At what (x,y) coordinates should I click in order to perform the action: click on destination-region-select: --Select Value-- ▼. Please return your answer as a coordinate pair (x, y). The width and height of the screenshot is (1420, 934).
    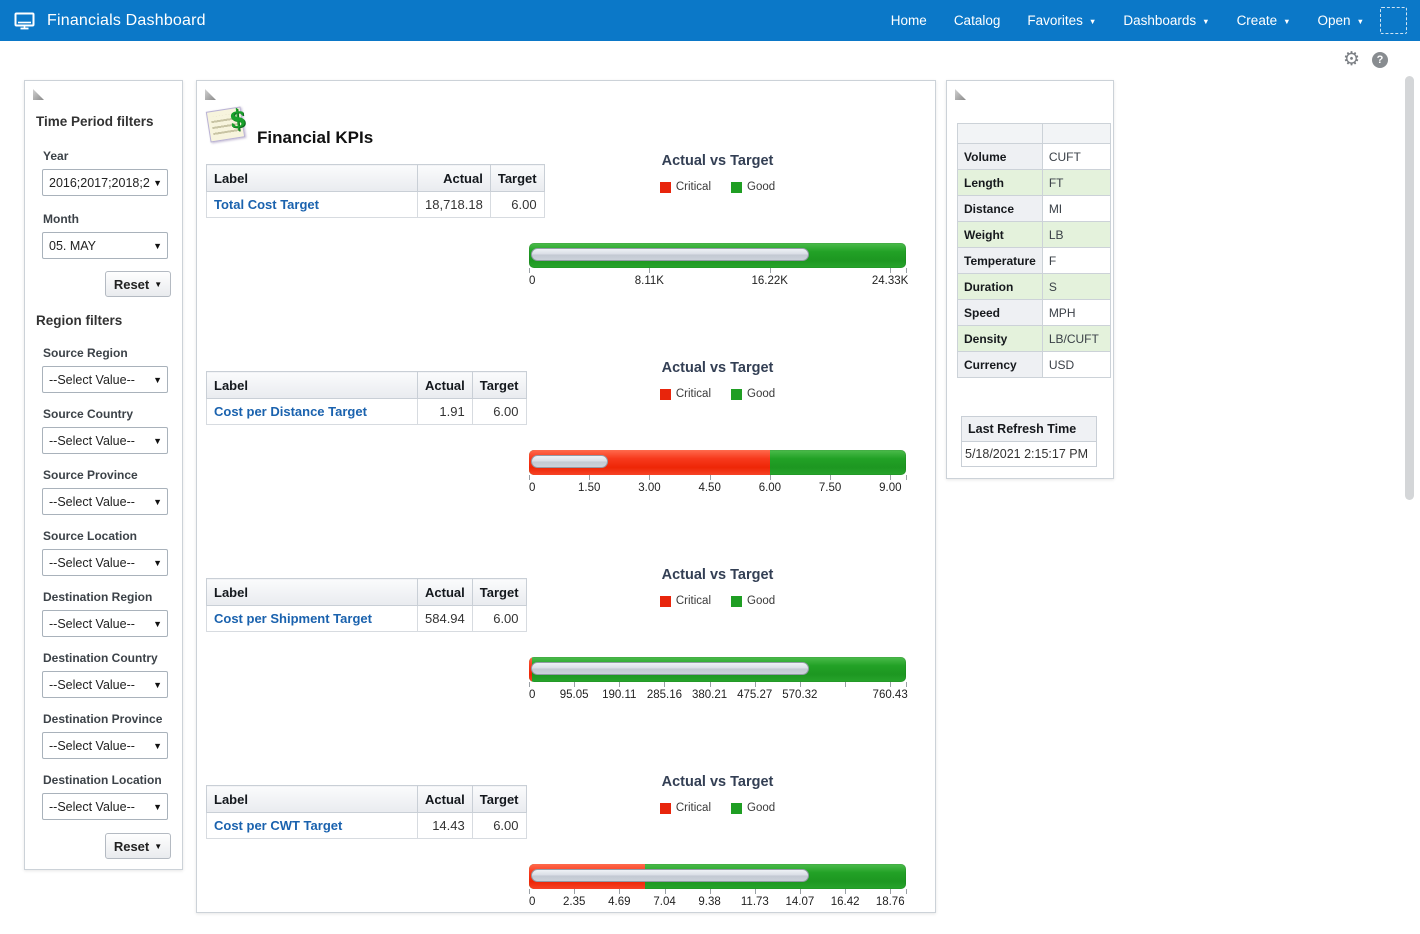
    Looking at the image, I should click on (105, 623).